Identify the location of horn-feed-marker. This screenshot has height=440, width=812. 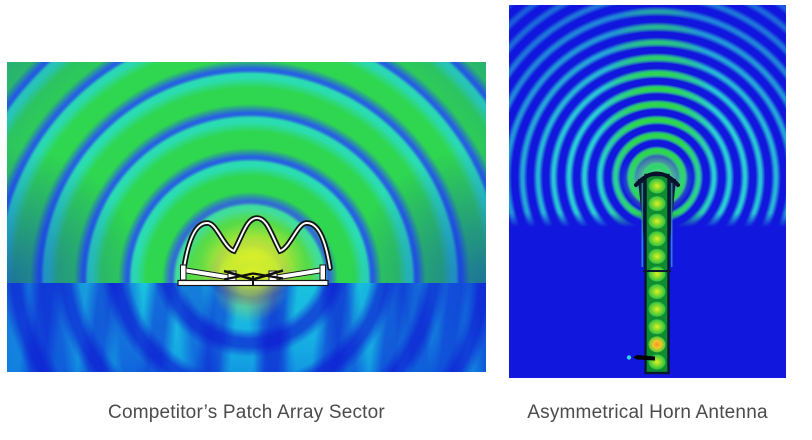
(640, 358).